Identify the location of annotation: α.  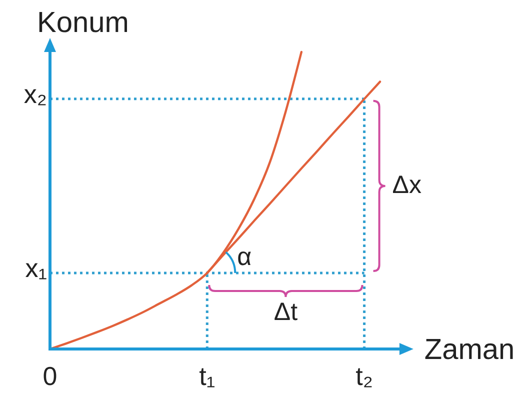
(244, 256).